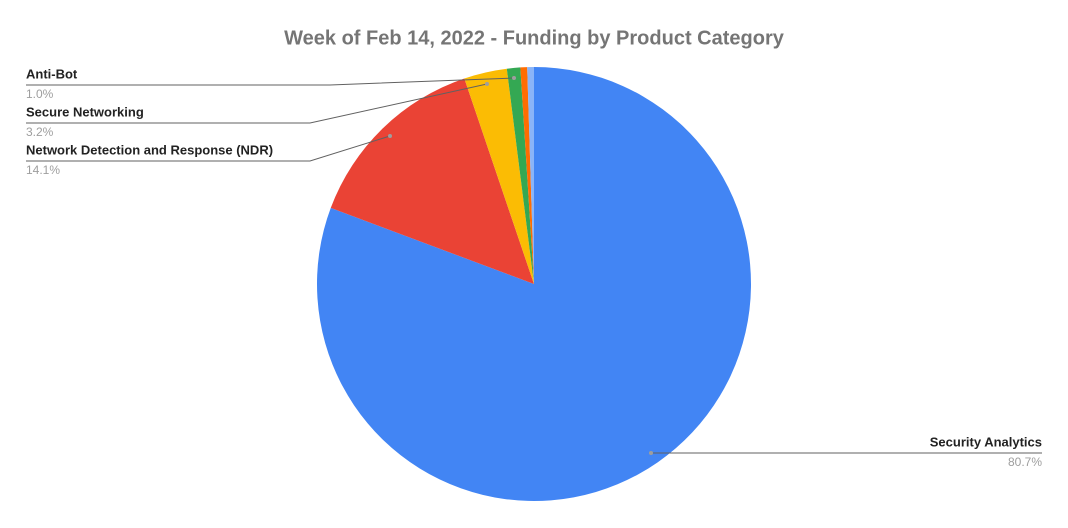 This screenshot has width=1068, height=528. What do you see at coordinates (40, 132) in the screenshot?
I see `slice-value-label: 3.2%` at bounding box center [40, 132].